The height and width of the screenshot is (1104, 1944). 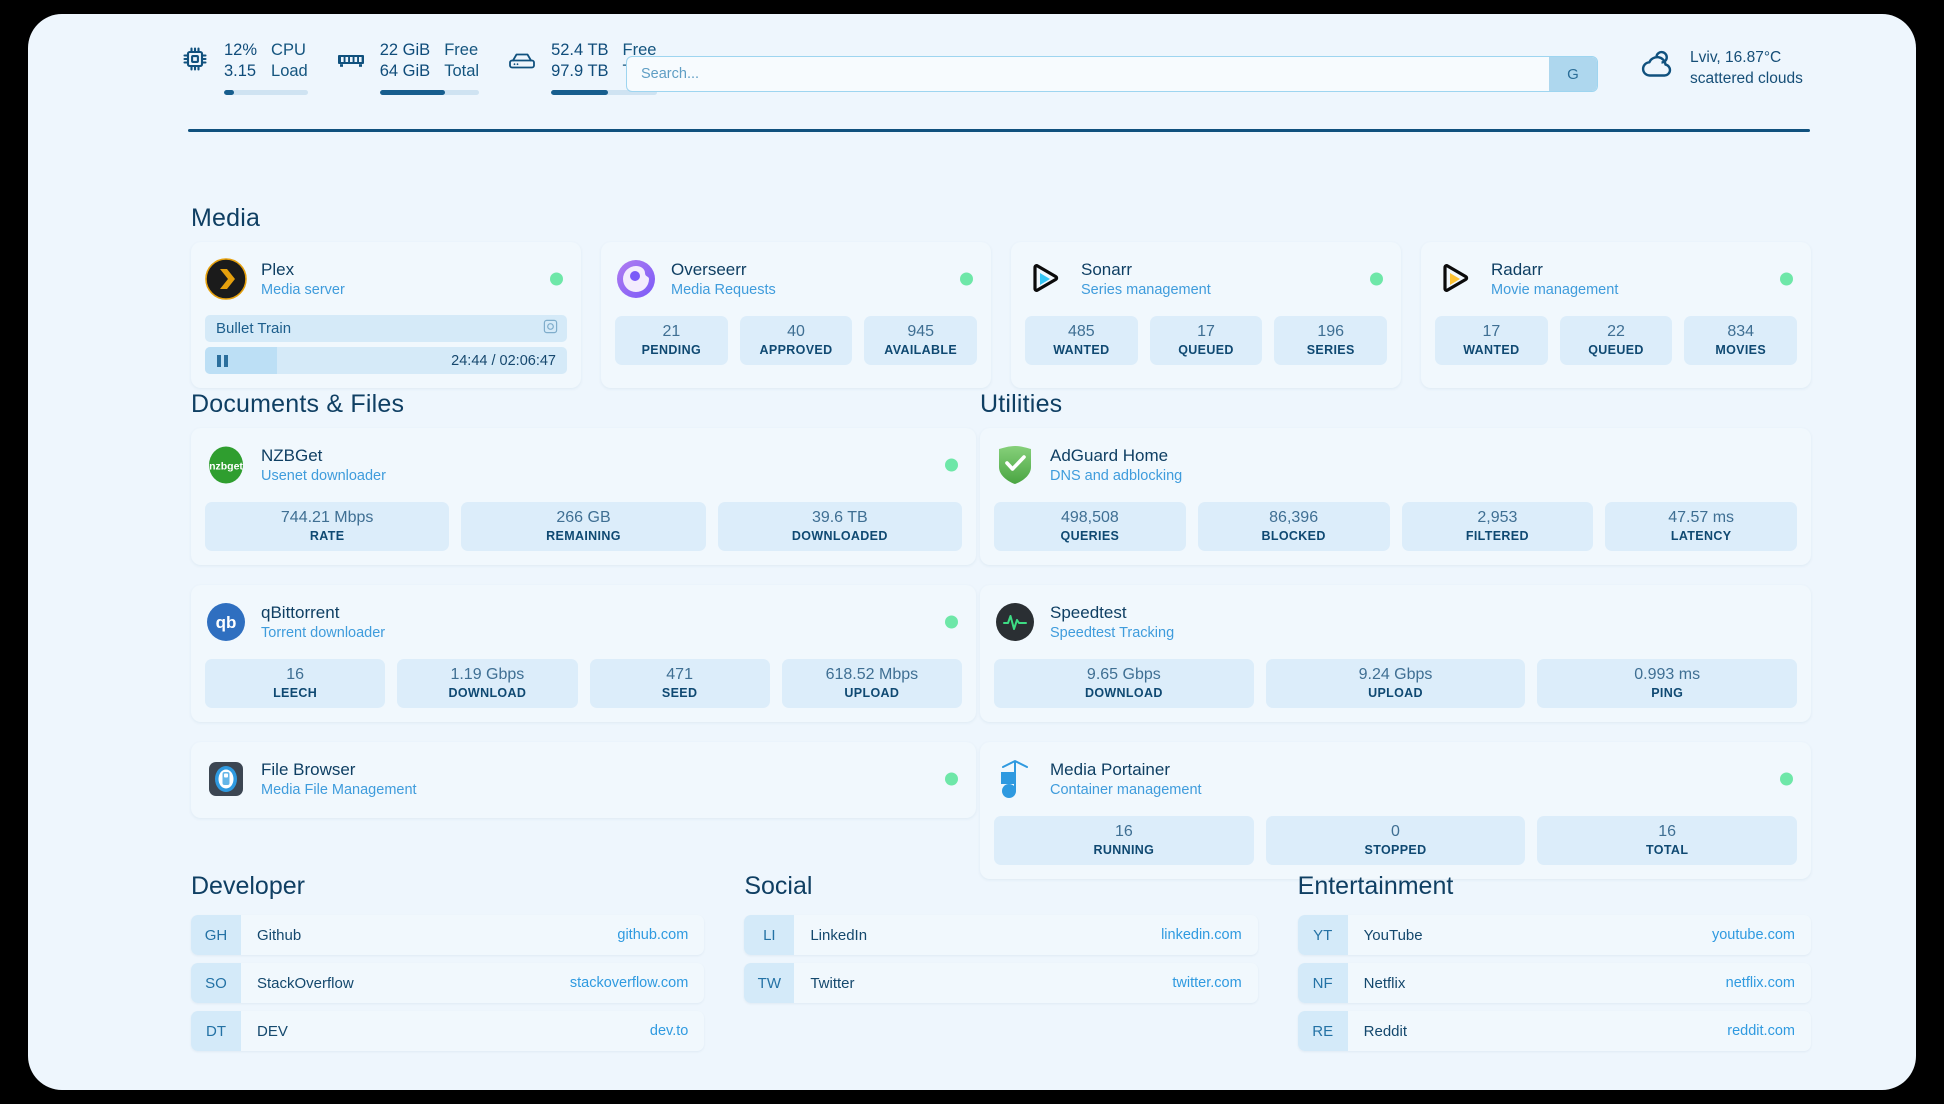 I want to click on card-header: Media Portainer Container management, so click(x=1395, y=779).